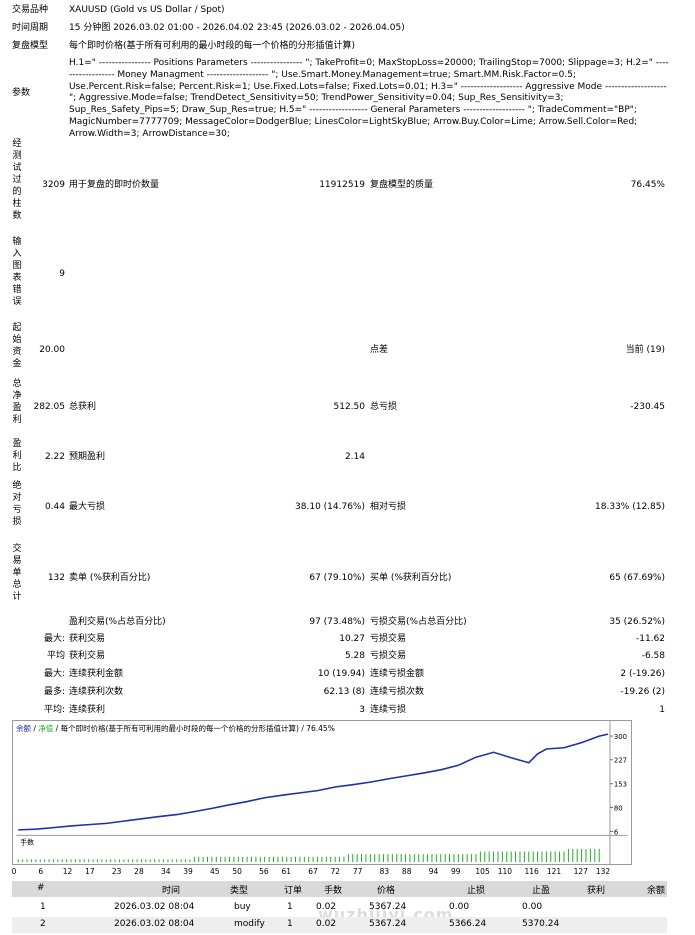 This screenshot has height=935, width=695. I want to click on symbol-value: XAUUSD (Gold vs US Dollar / Spot), so click(147, 10).